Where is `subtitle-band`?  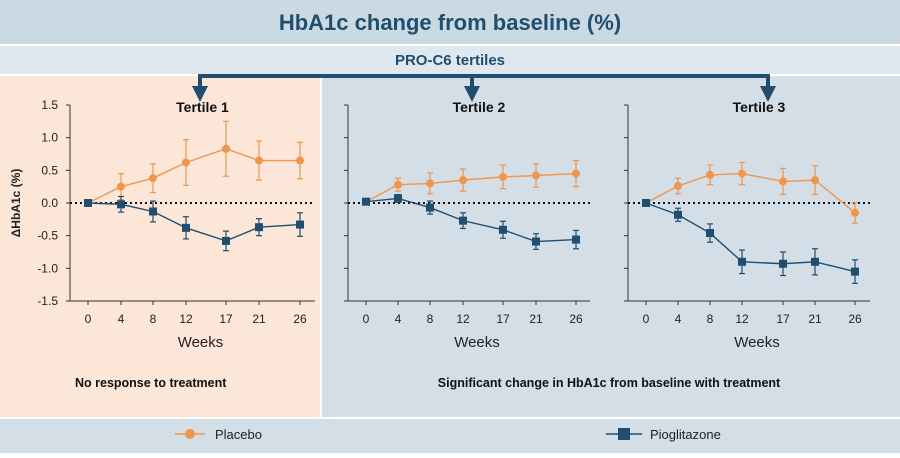 subtitle-band is located at coordinates (450, 60).